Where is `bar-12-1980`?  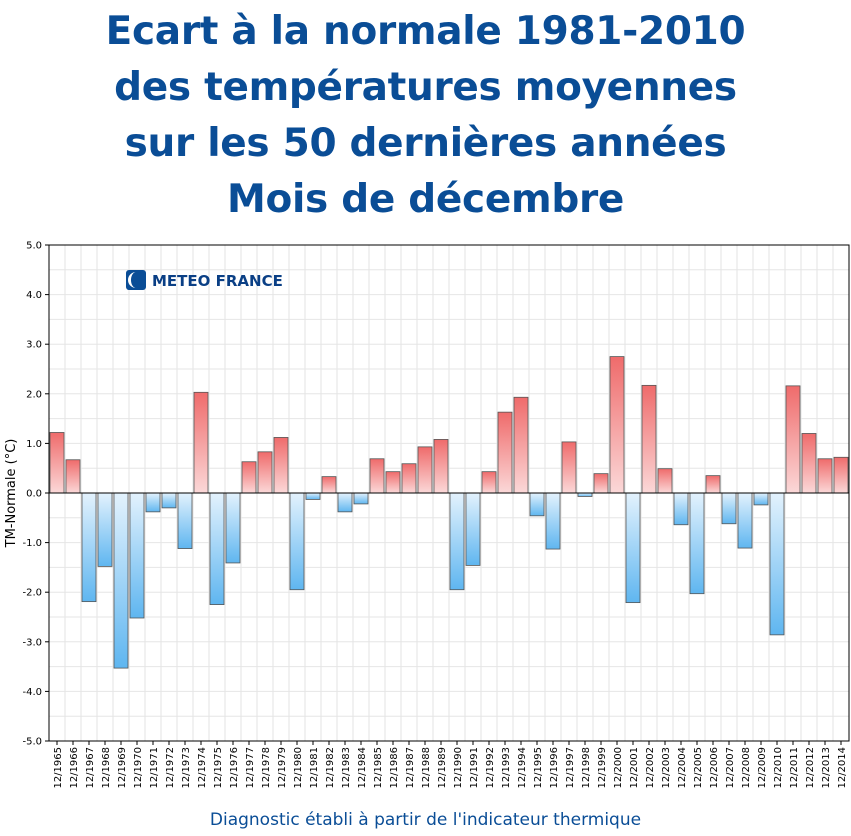 bar-12-1980 is located at coordinates (297, 541).